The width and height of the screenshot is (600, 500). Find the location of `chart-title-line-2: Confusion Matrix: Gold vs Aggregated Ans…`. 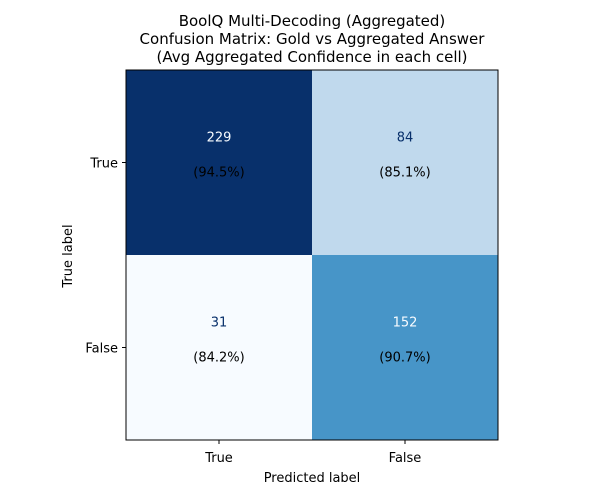

chart-title-line-2: Confusion Matrix: Gold vs Aggregated Ans… is located at coordinates (313, 39).